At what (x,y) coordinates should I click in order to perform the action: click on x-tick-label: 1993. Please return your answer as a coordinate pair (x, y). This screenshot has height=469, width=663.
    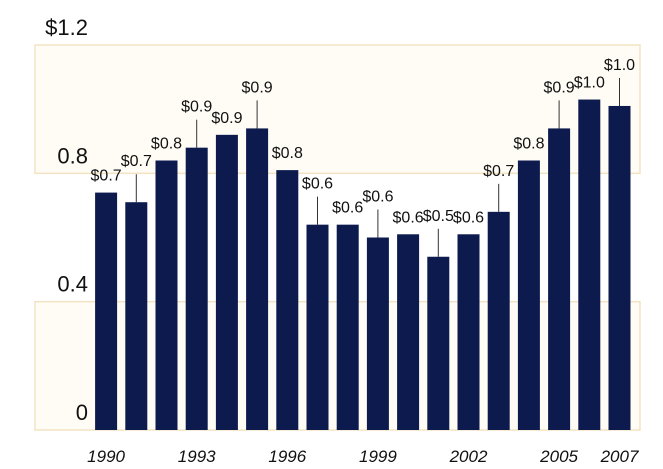
    Looking at the image, I should click on (197, 456).